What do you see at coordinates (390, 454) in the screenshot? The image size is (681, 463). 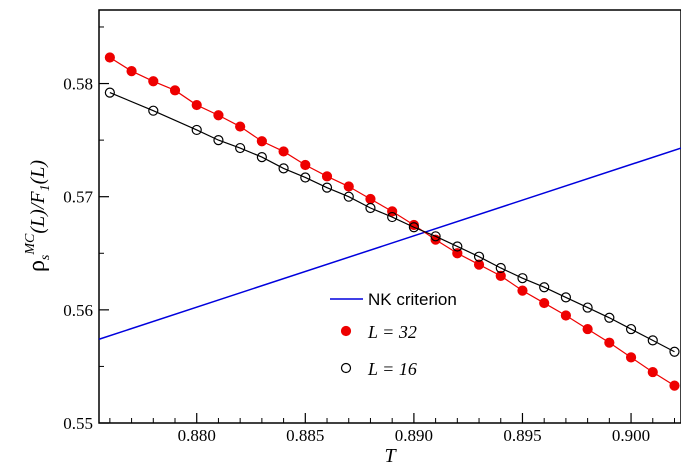 I see `x-axis-title: T` at bounding box center [390, 454].